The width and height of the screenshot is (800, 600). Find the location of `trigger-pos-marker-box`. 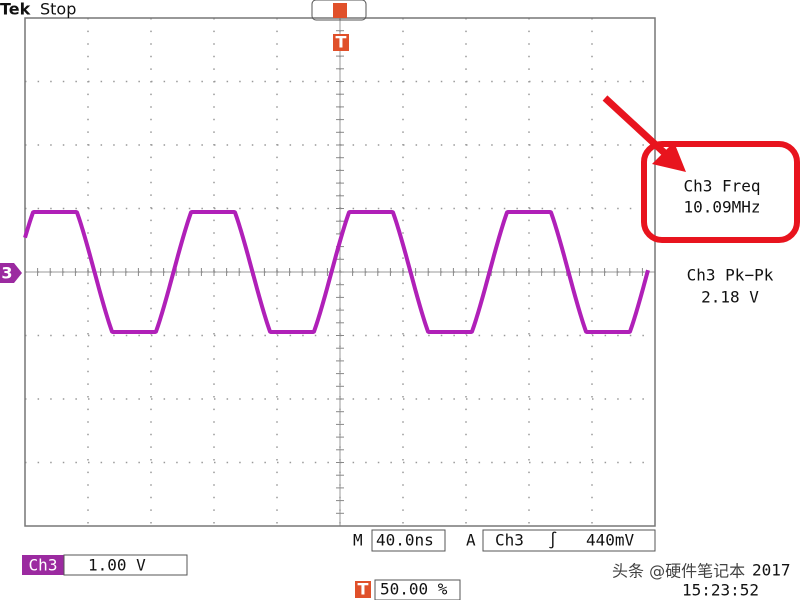

trigger-pos-marker-box is located at coordinates (363, 589).